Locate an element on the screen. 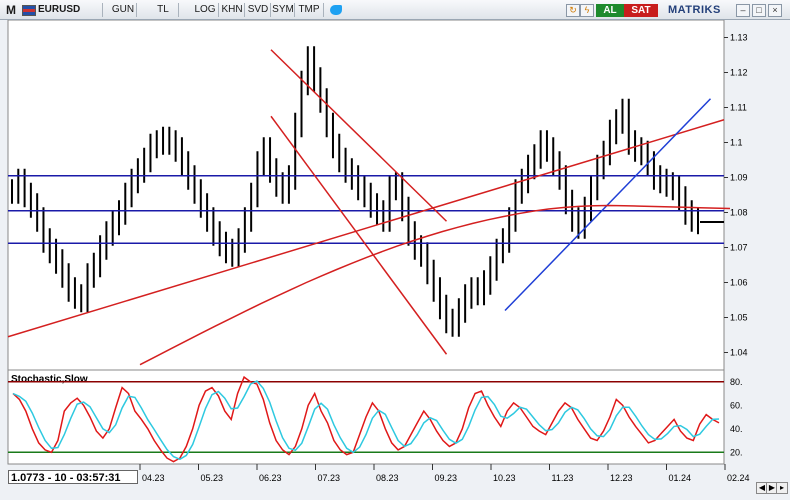  twitter-icon is located at coordinates (336, 10).